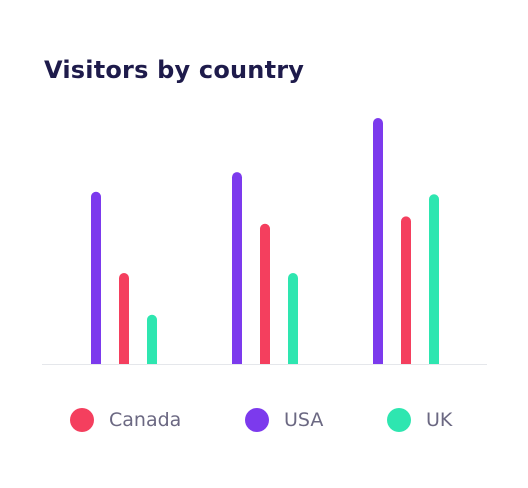 The height and width of the screenshot is (488, 528). Describe the element at coordinates (419, 420) in the screenshot. I see `legend-item-uk: UK` at that location.